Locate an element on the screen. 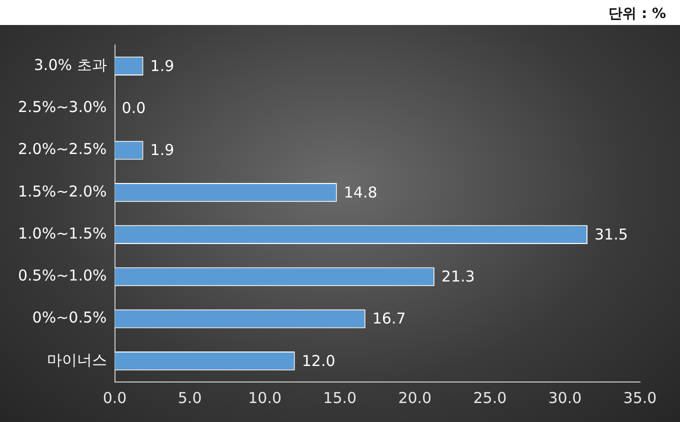 The width and height of the screenshot is (680, 422). data-label: 14.8 is located at coordinates (361, 192).